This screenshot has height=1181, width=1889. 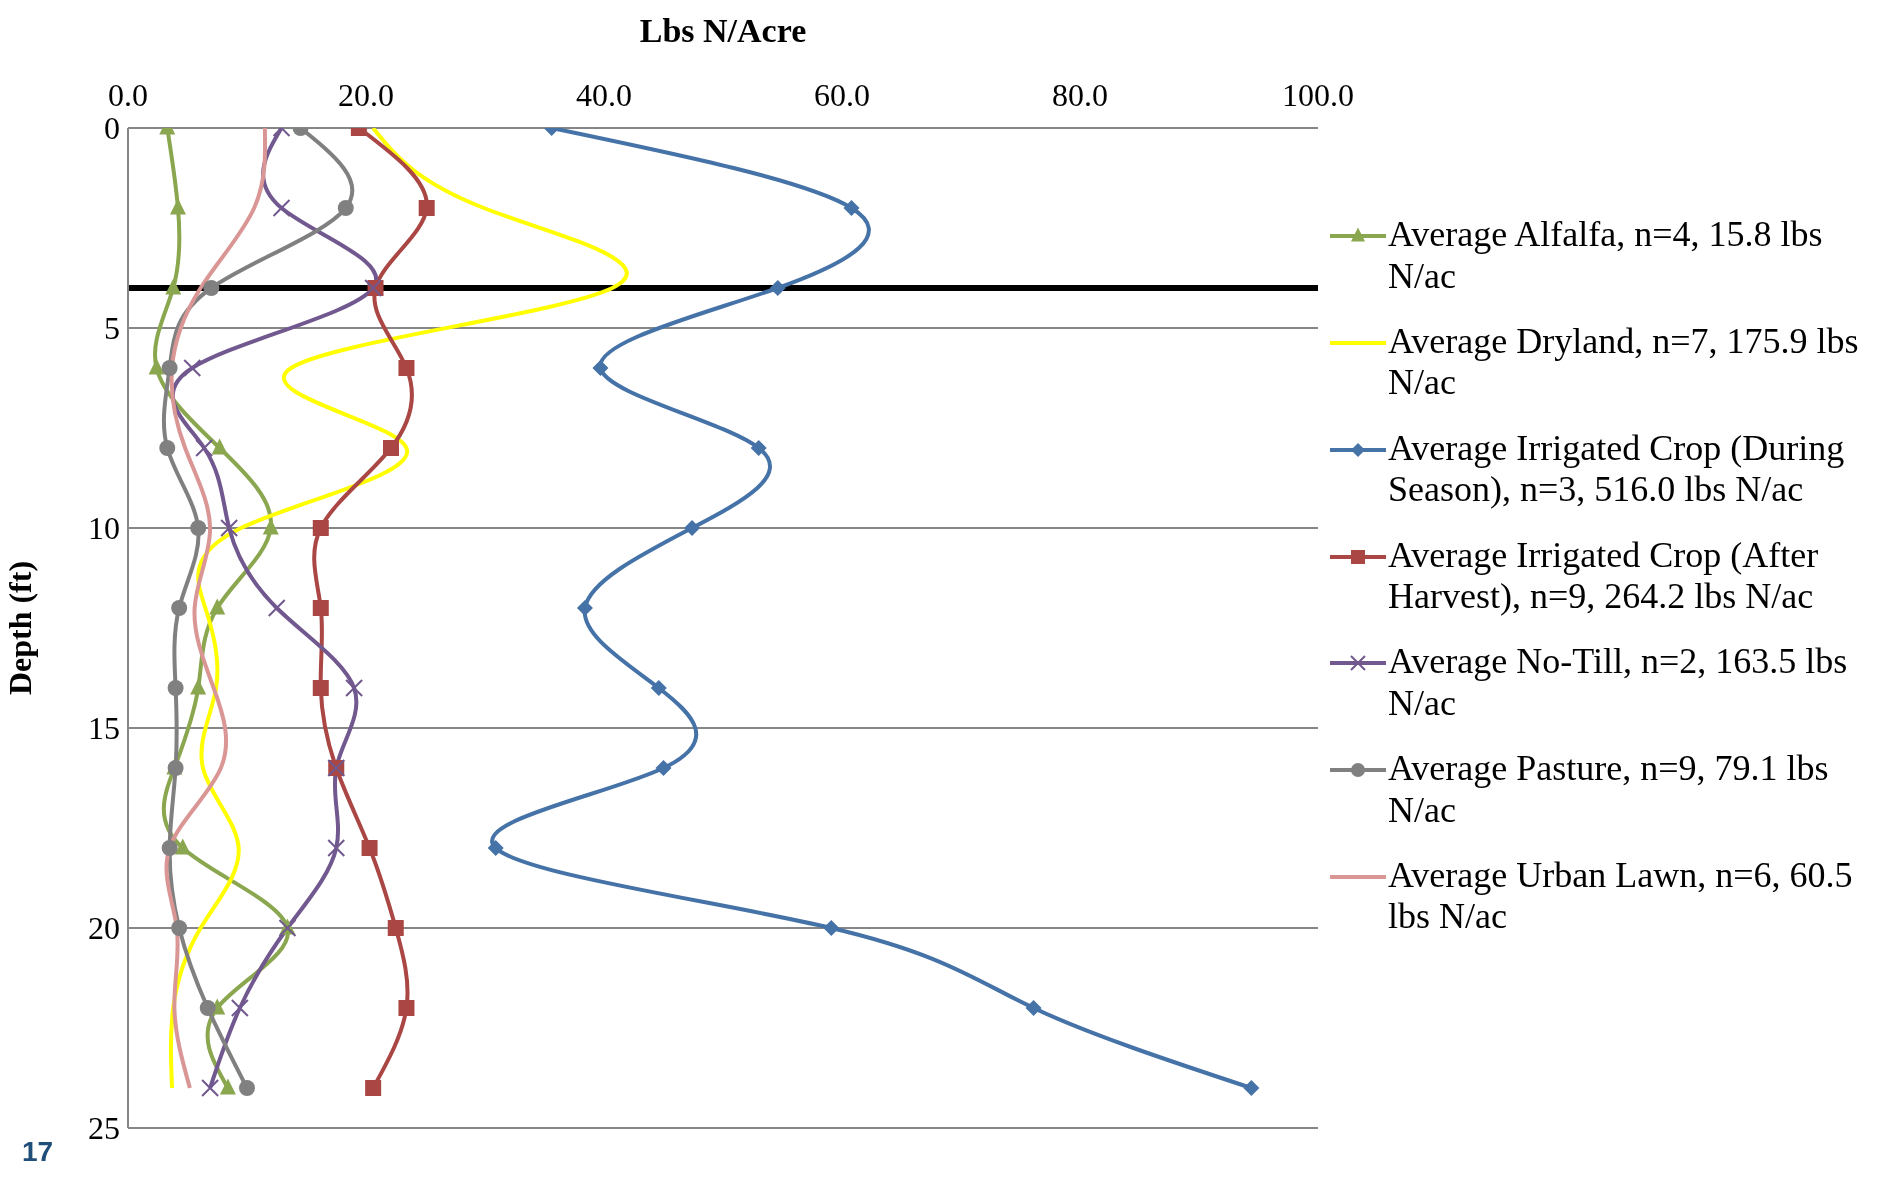 I want to click on y-tick-label: 20, so click(x=104, y=928).